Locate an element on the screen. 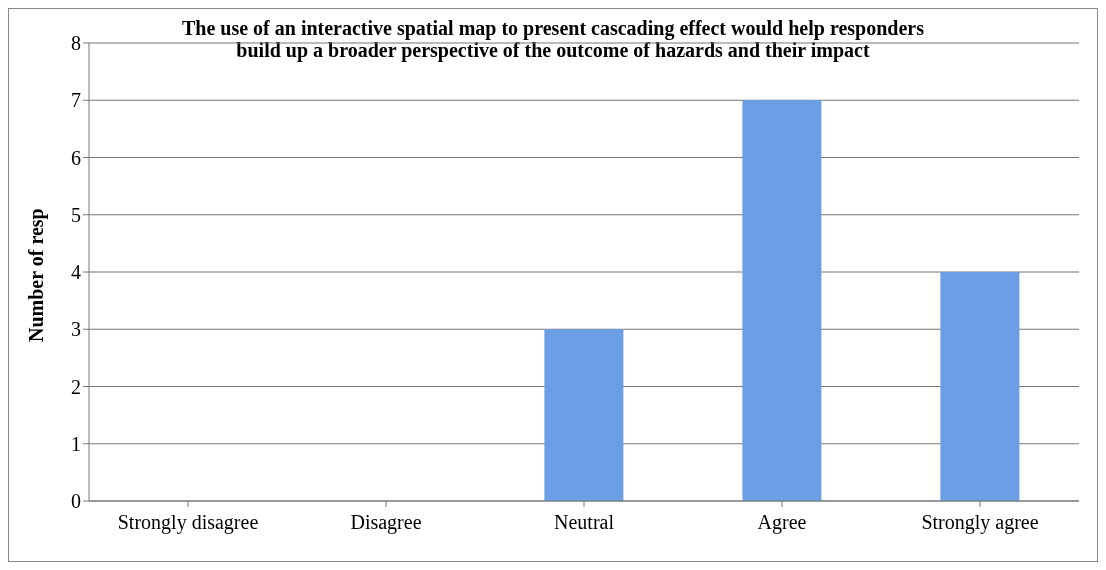 The height and width of the screenshot is (570, 1106). y-tick-label: 5 is located at coordinates (76, 214).